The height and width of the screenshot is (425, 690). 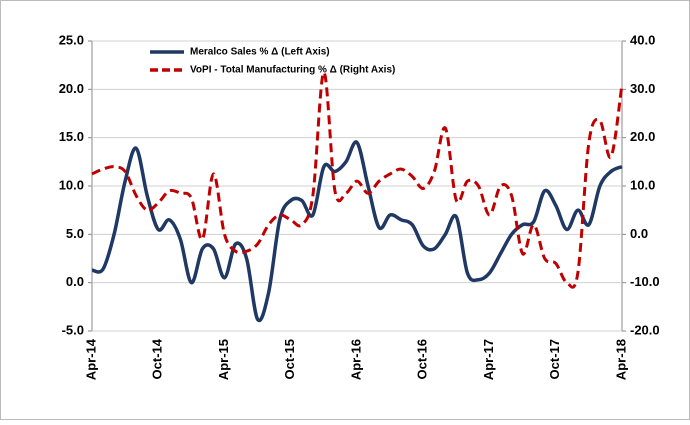 What do you see at coordinates (71, 184) in the screenshot?
I see `y-tick-label: 10.0` at bounding box center [71, 184].